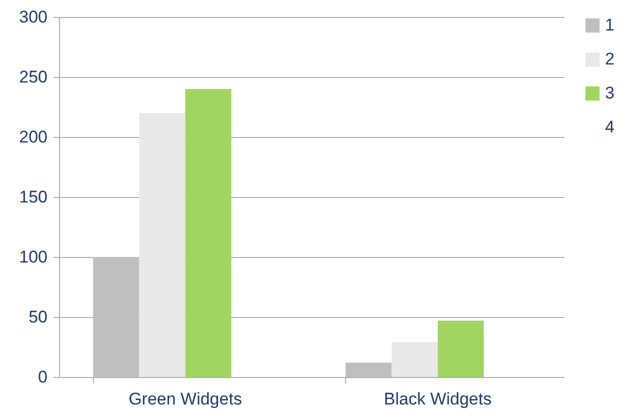  What do you see at coordinates (185, 399) in the screenshot?
I see `x-tick-label: Green Widgets` at bounding box center [185, 399].